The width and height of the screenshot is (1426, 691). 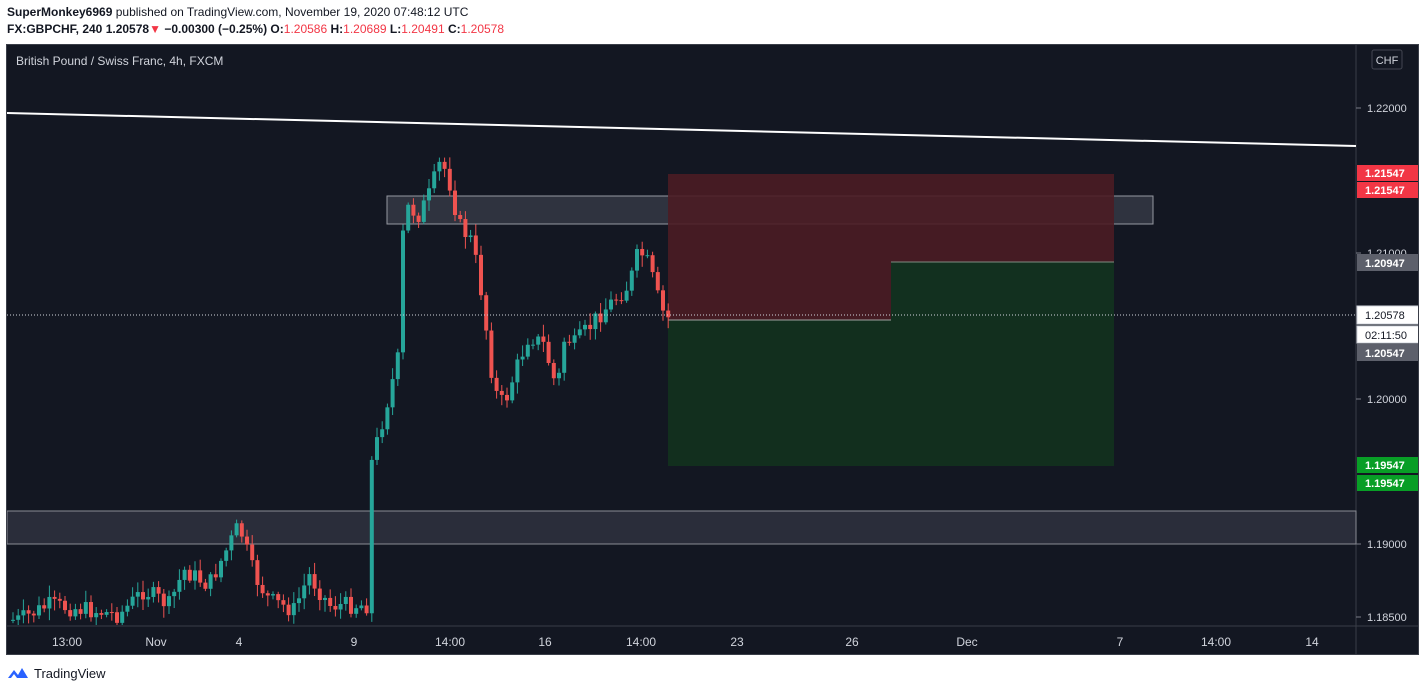 What do you see at coordinates (18, 673) in the screenshot?
I see `tradingview-logo-icon` at bounding box center [18, 673].